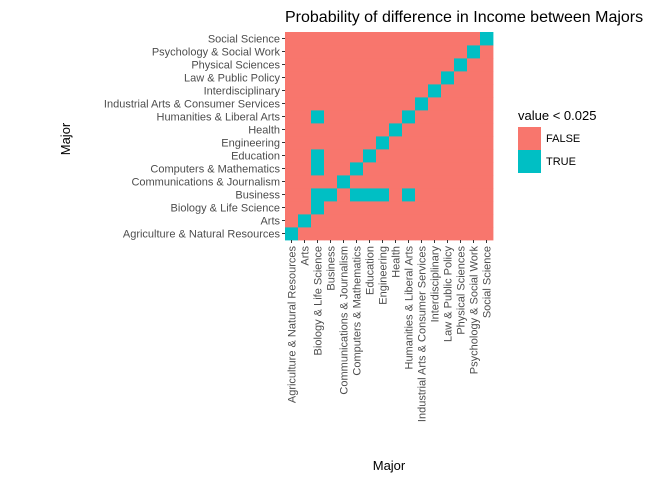 The image size is (672, 480). I want to click on heatmap-cell-law-and-public-policy-vs-physical-sciences, so click(448, 65).